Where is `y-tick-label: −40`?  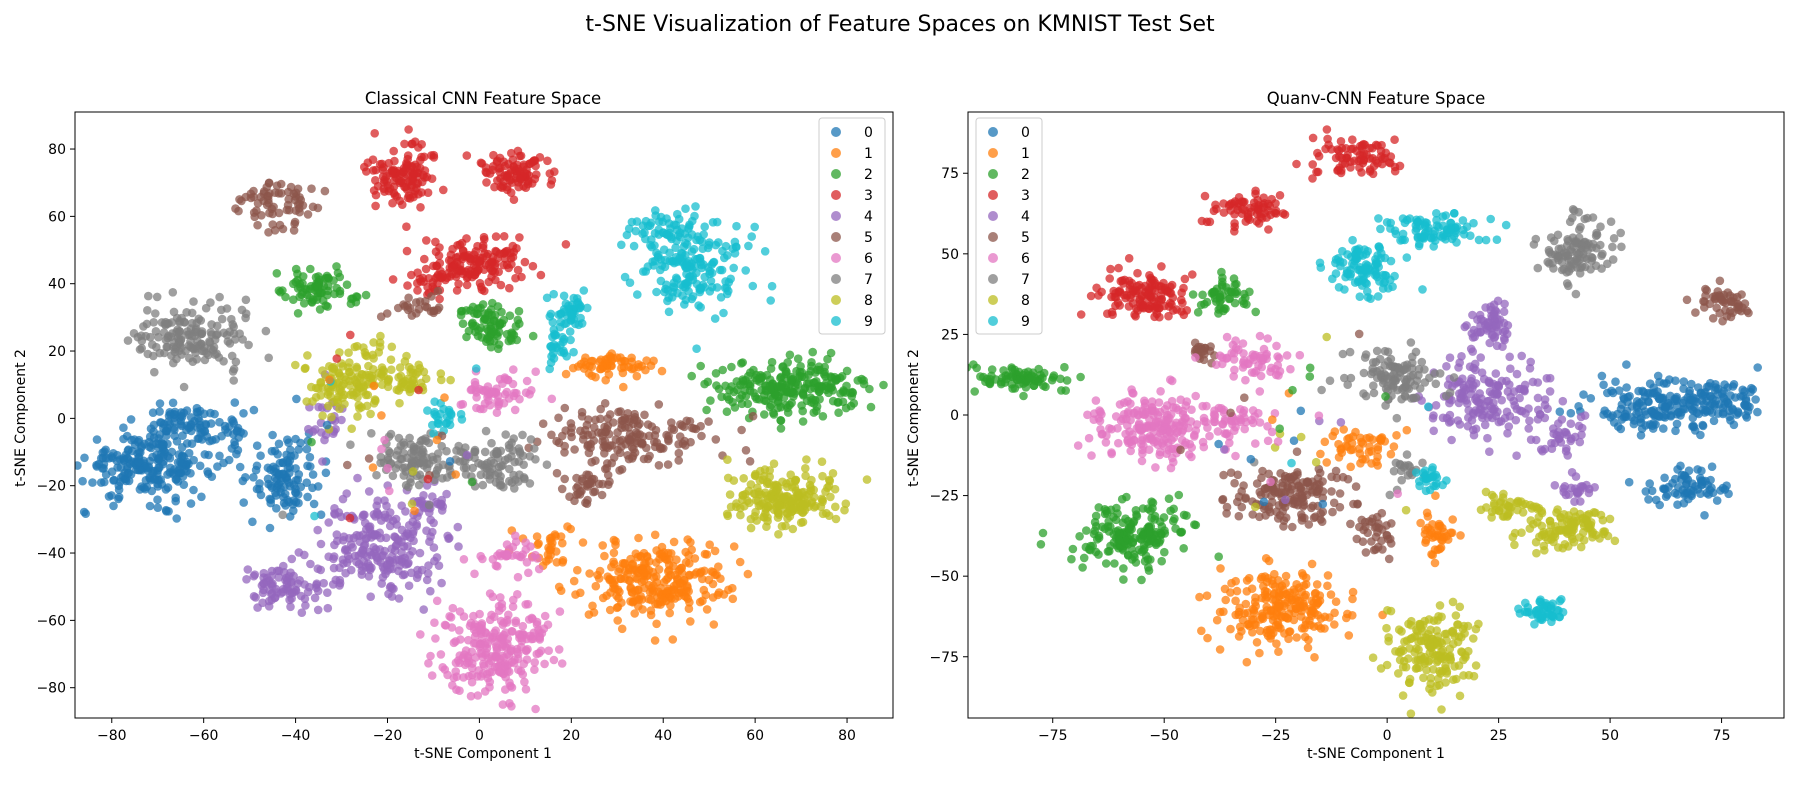 y-tick-label: −40 is located at coordinates (51, 554).